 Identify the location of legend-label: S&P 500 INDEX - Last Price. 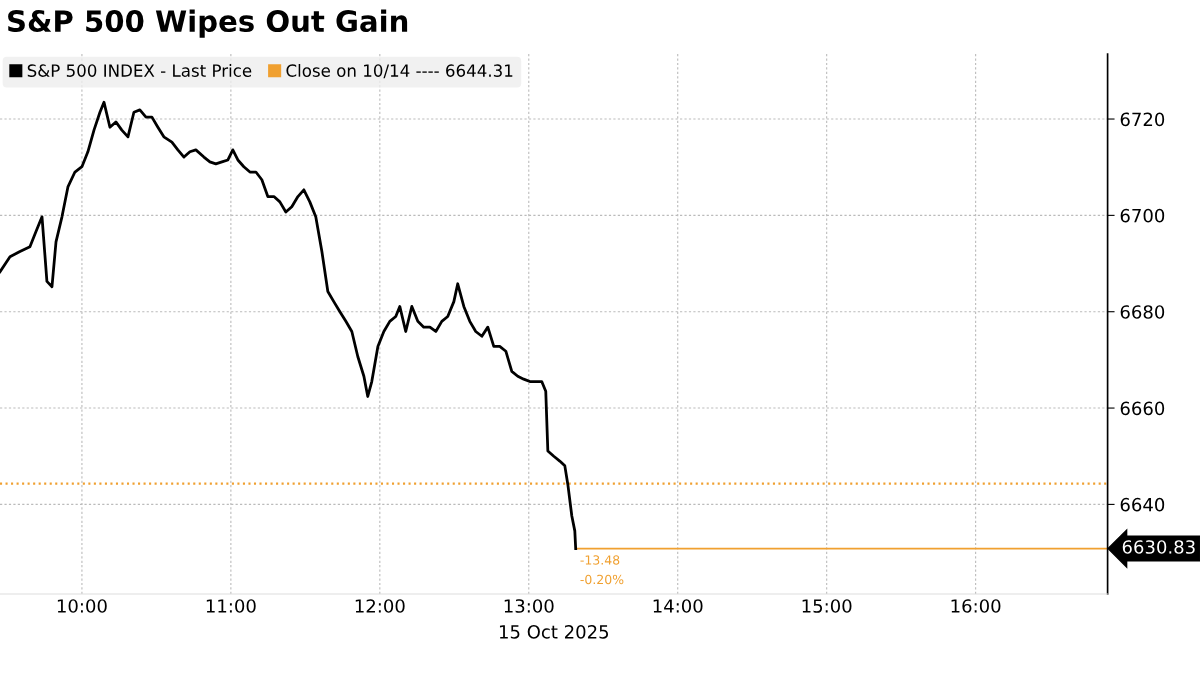
(139, 70).